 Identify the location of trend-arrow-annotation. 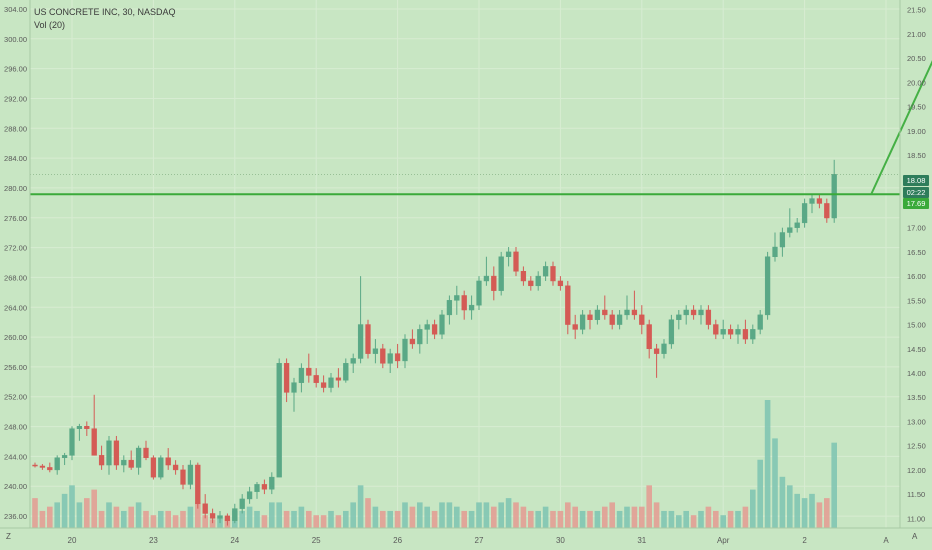
(901, 114).